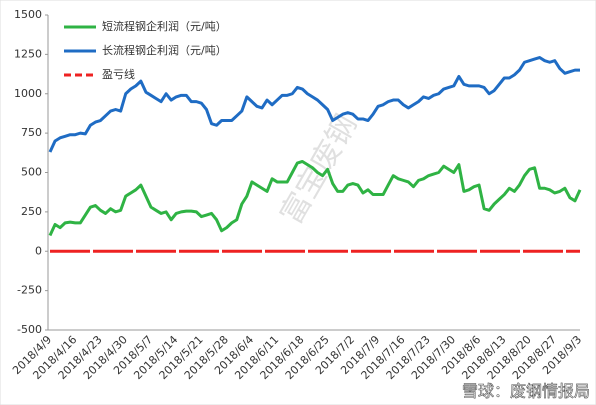 The width and height of the screenshot is (596, 405). Describe the element at coordinates (118, 74) in the screenshot. I see `legend-label: 盈亏线` at that location.